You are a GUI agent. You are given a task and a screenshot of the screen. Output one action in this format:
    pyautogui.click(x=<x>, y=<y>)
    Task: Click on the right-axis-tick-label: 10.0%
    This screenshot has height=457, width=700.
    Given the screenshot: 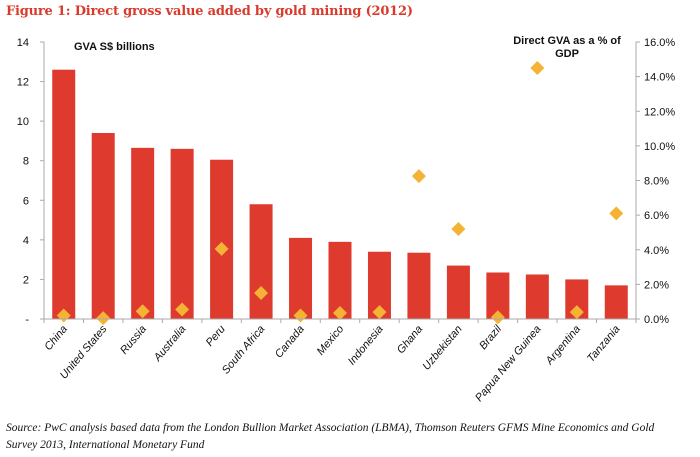 What is the action you would take?
    pyautogui.click(x=659, y=147)
    